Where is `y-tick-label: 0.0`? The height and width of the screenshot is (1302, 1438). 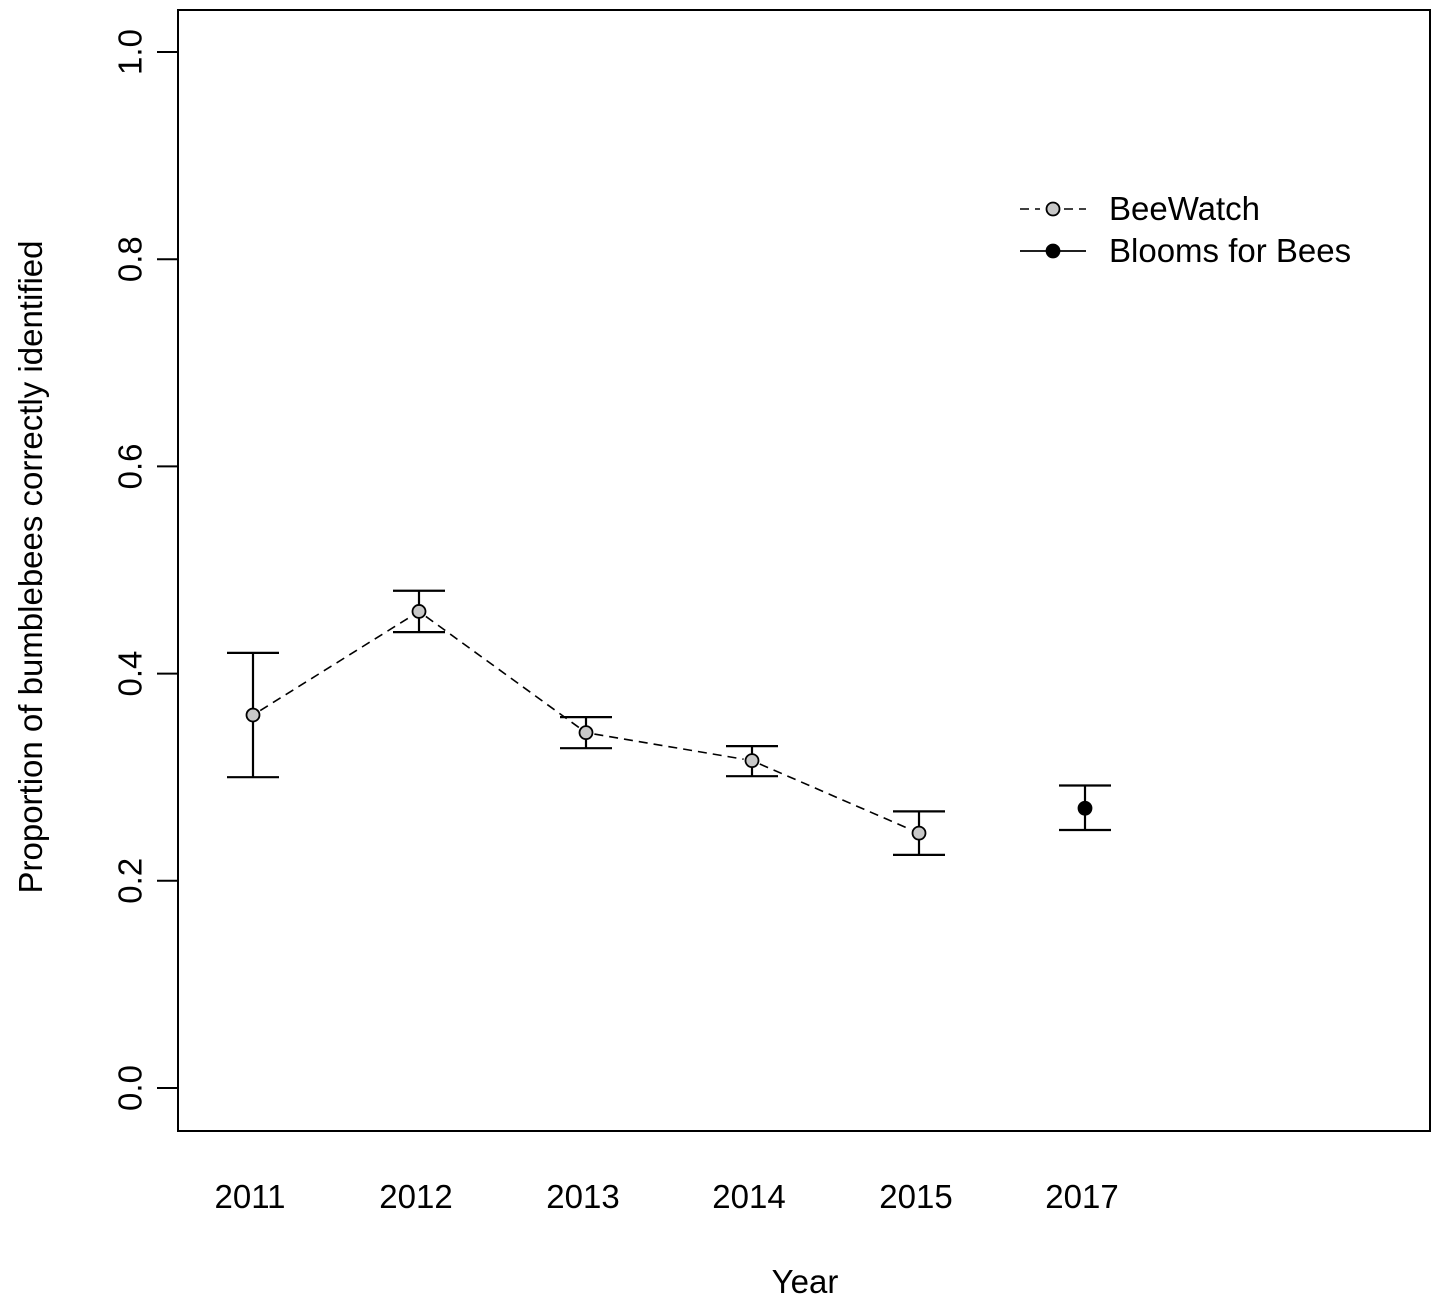 y-tick-label: 0.0 is located at coordinates (130, 1088).